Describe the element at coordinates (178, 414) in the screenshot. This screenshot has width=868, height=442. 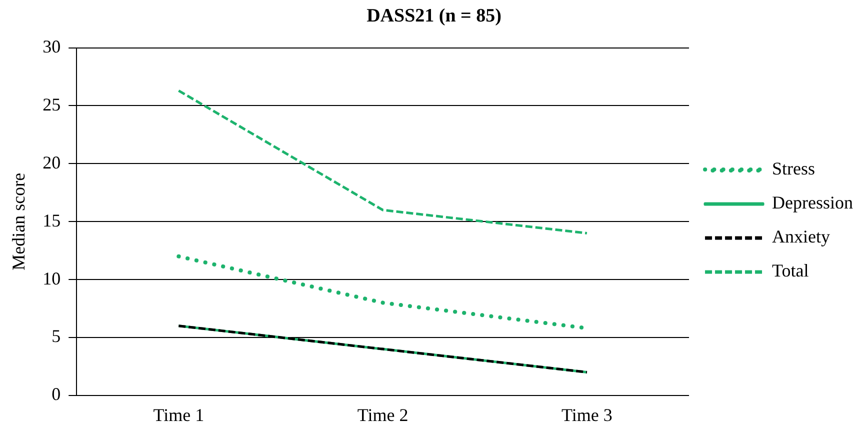
I see `x-tick-label: Time 1` at that location.